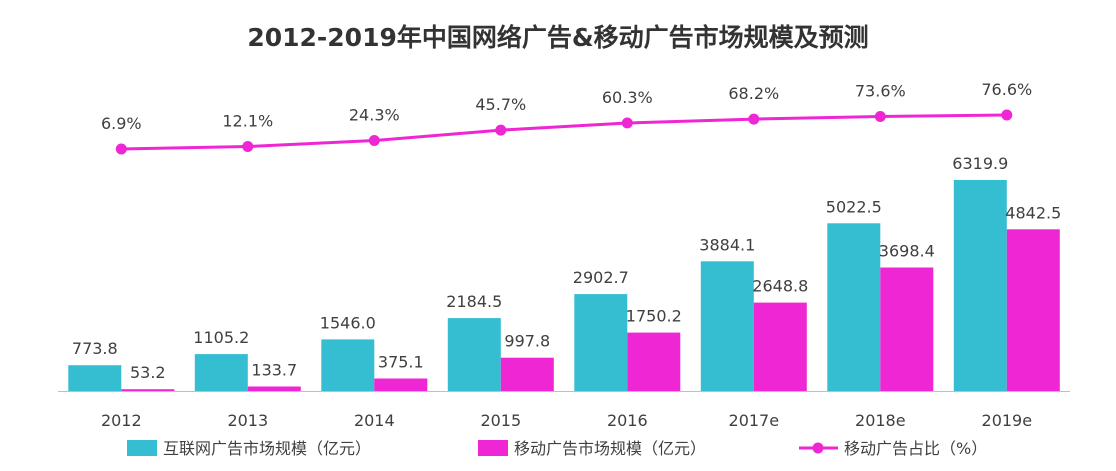  What do you see at coordinates (148, 372) in the screenshot?
I see `mobile-ad-bar-label: 53.2` at bounding box center [148, 372].